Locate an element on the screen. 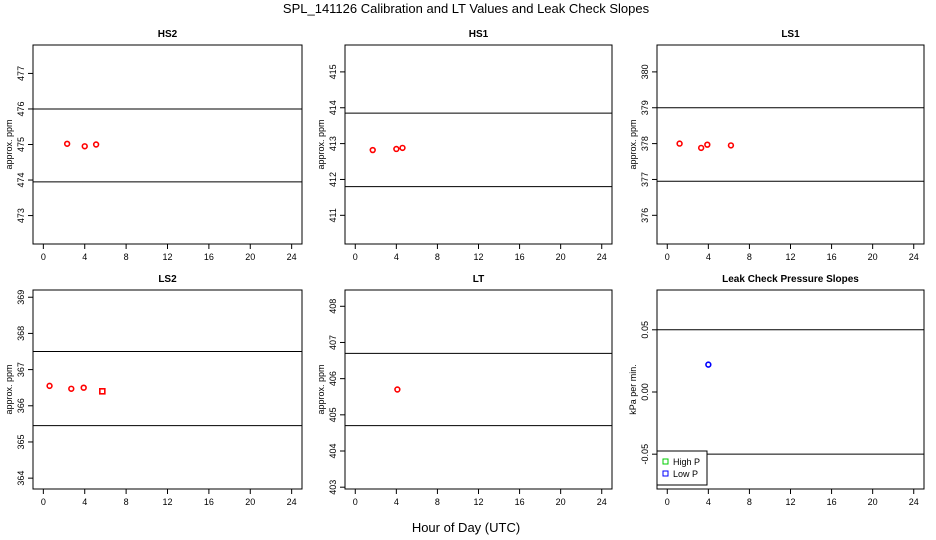  data-point-square is located at coordinates (102, 391).